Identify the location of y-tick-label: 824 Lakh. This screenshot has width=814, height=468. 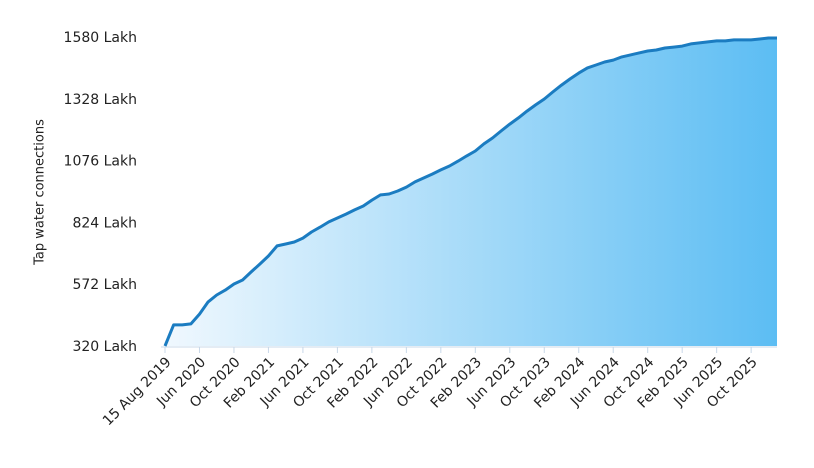
(104, 223).